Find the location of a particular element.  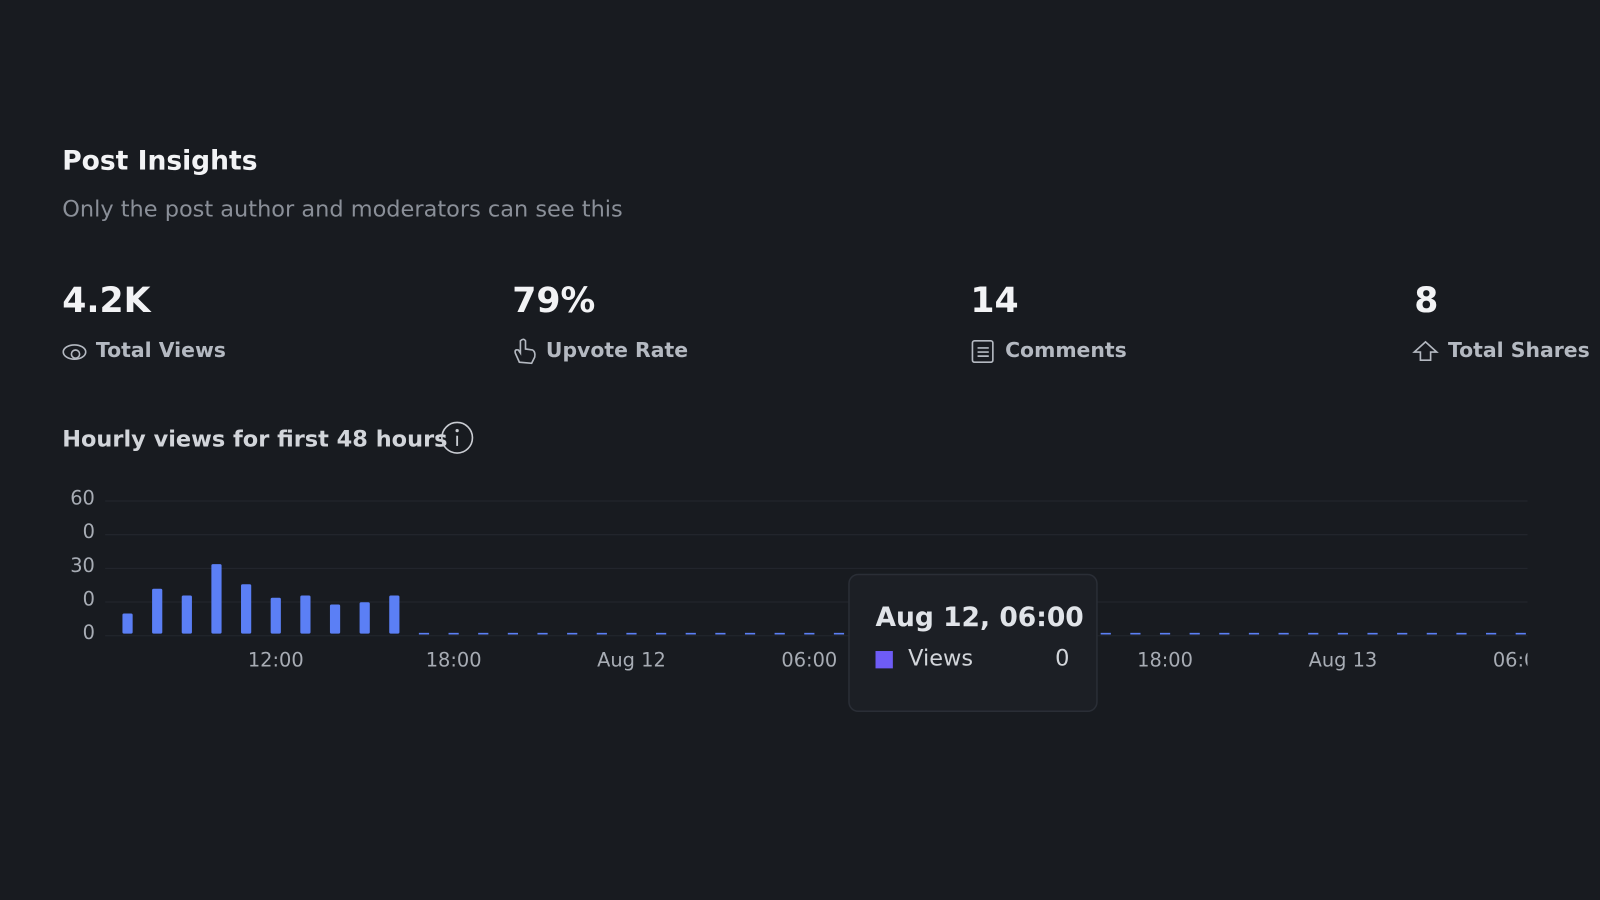

tooltip-swatch is located at coordinates (884, 660).